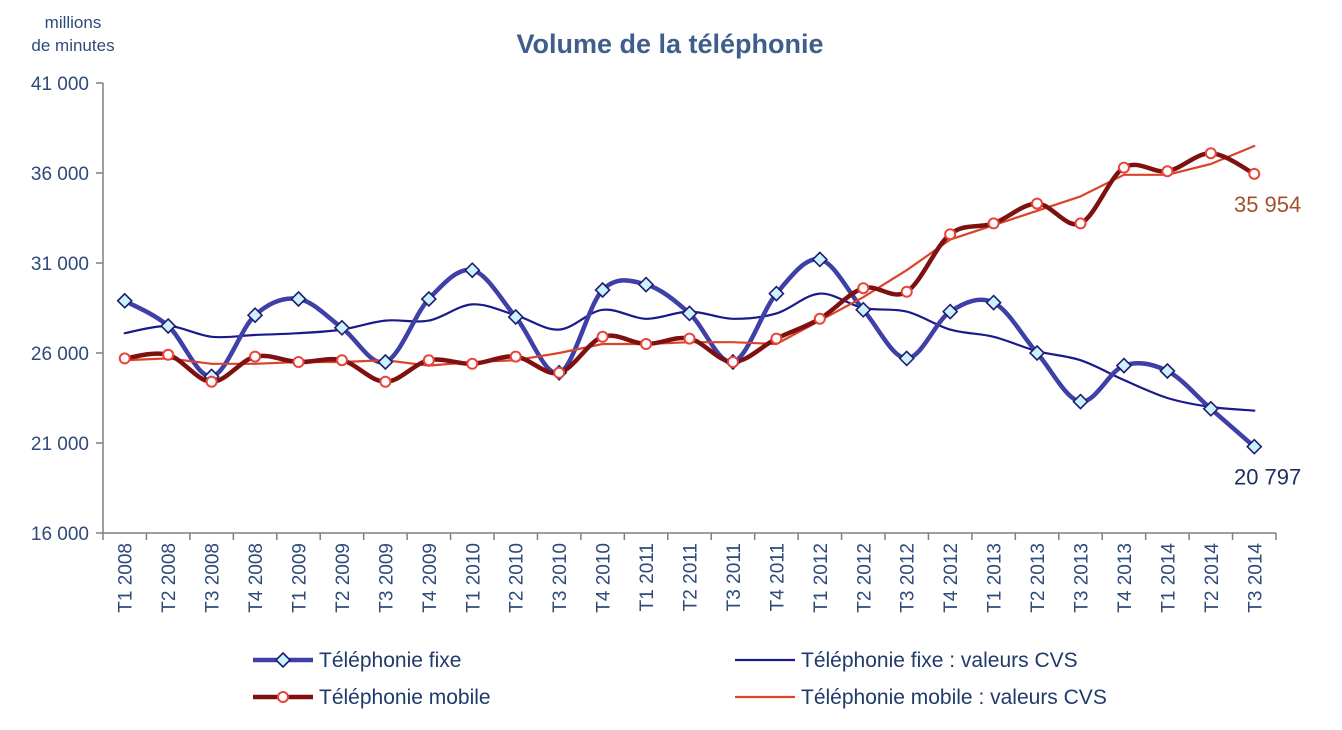 The width and height of the screenshot is (1342, 730). I want to click on legend-label: Téléphonie mobile : valeurs CVS, so click(954, 697).